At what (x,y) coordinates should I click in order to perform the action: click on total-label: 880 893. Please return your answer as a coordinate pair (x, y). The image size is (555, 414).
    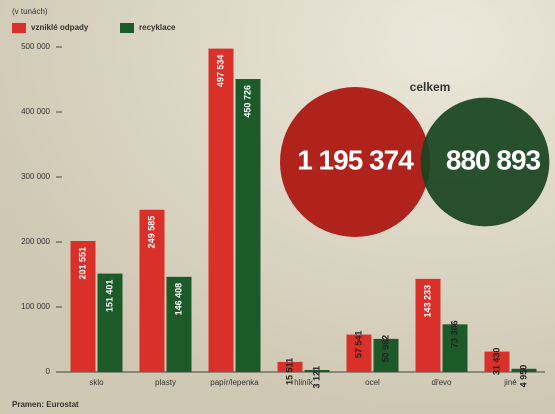
    Looking at the image, I should click on (493, 159).